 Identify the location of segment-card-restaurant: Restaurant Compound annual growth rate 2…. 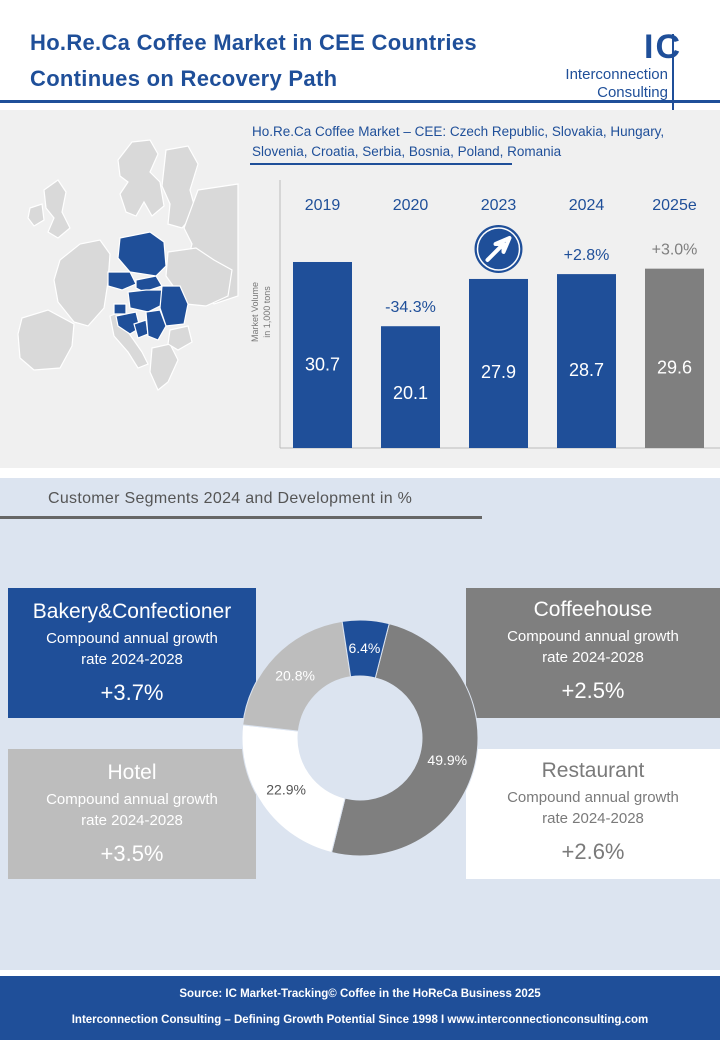
(593, 814).